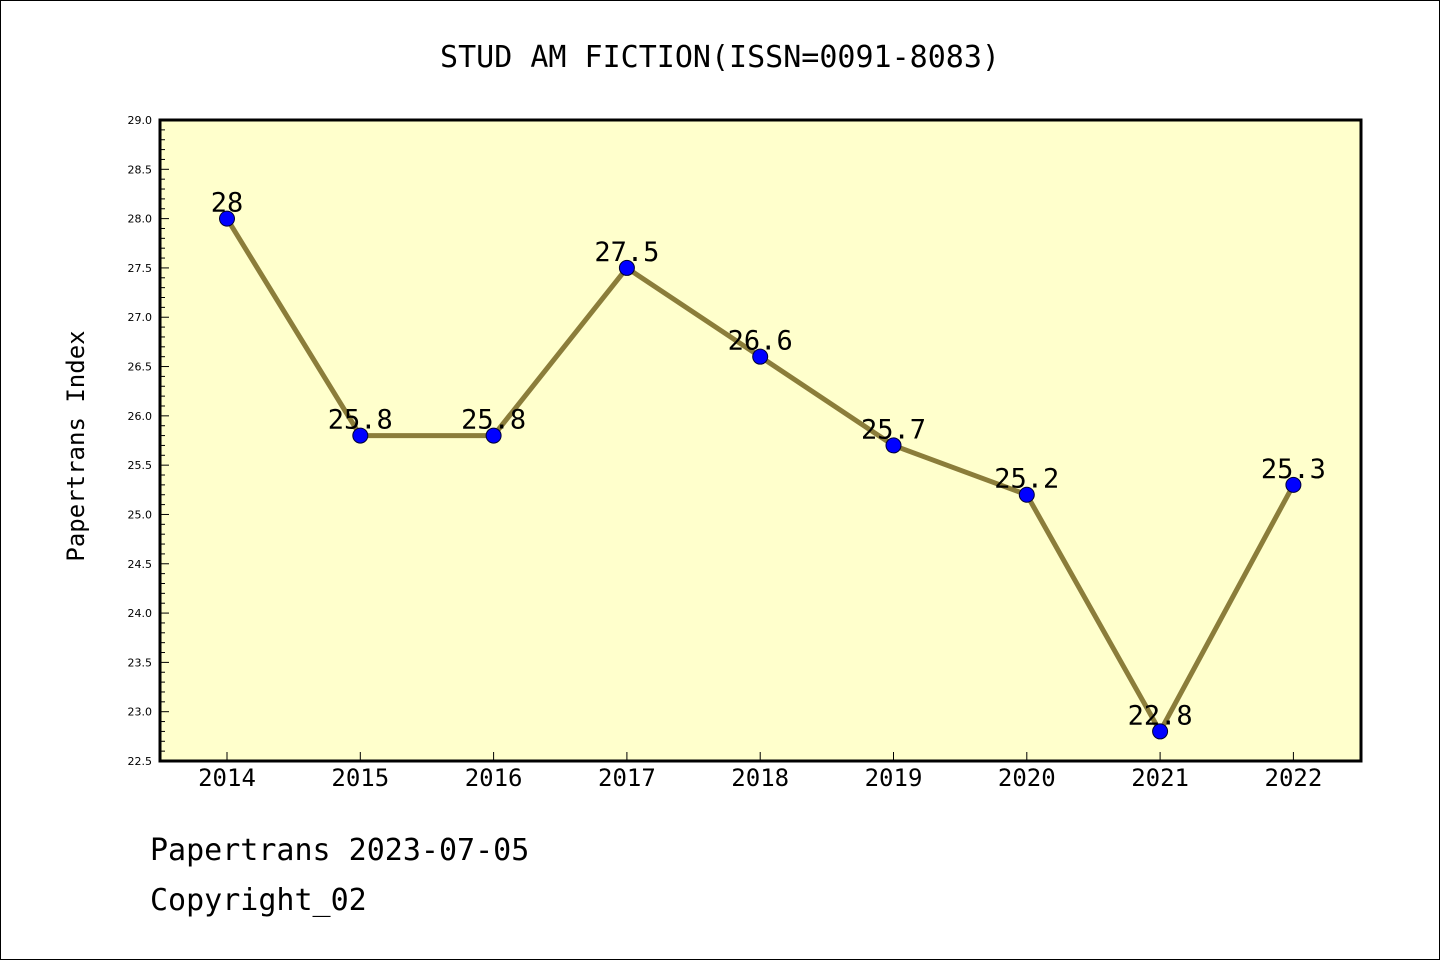 The width and height of the screenshot is (1440, 960). I want to click on y-tick-label: 29.0, so click(140, 120).